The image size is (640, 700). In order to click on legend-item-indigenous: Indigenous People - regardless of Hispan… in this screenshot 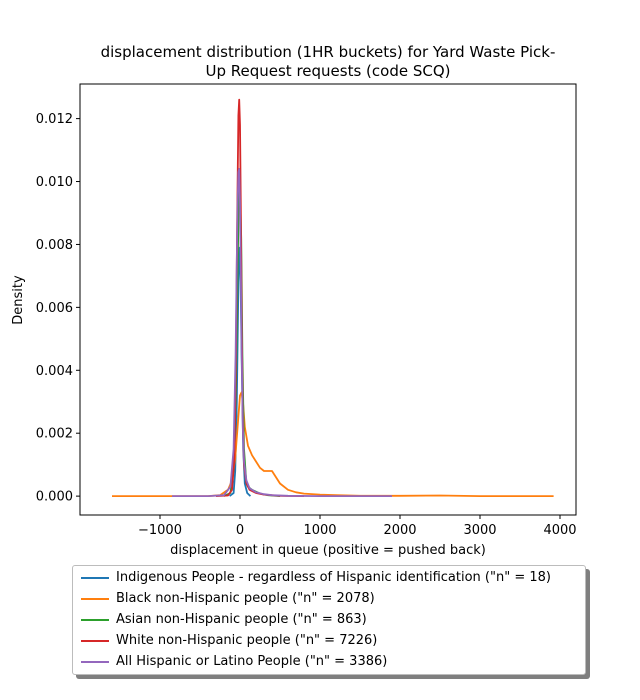, I will do `click(328, 578)`.